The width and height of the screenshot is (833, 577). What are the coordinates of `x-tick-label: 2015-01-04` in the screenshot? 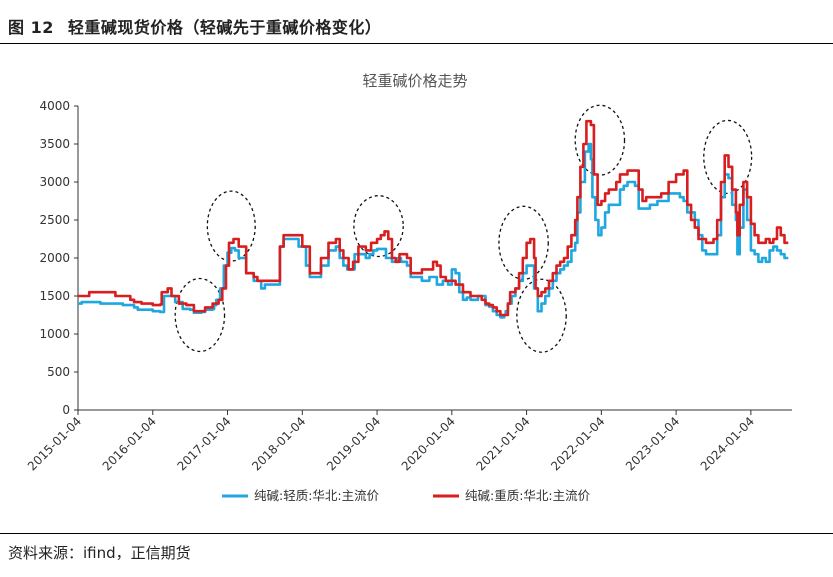 It's located at (54, 443).